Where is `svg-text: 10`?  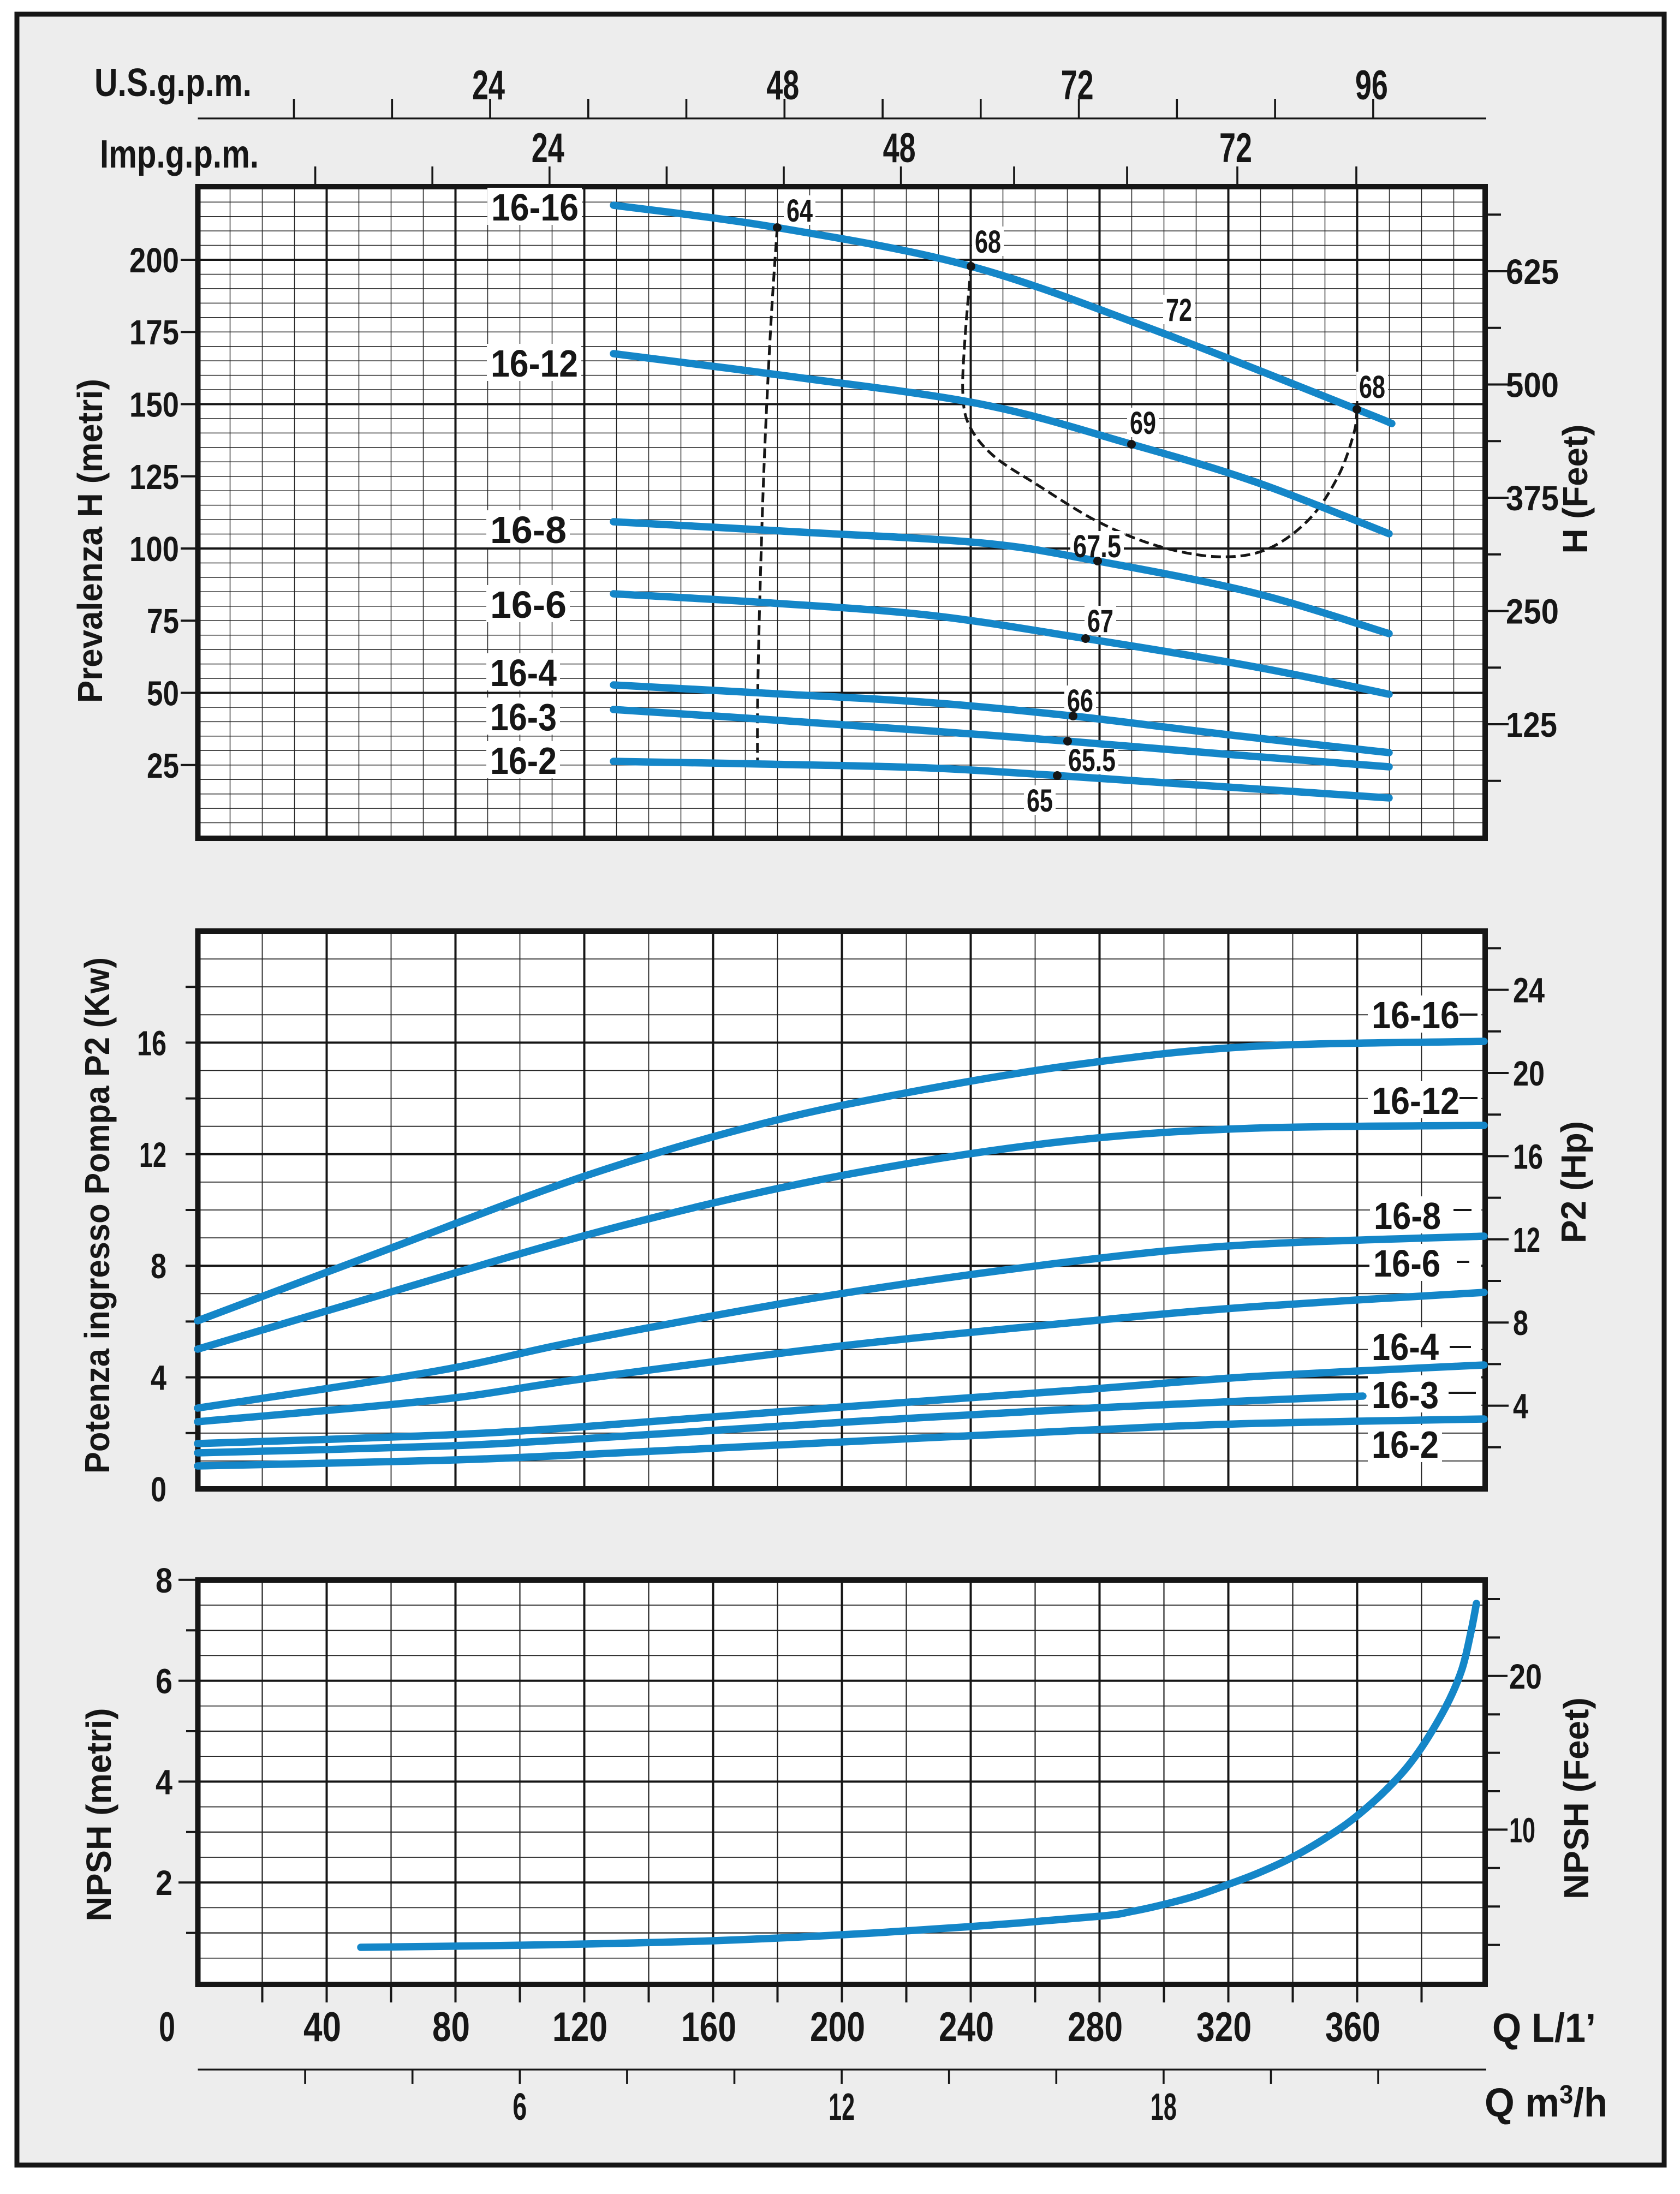 svg-text: 10 is located at coordinates (1522, 1830).